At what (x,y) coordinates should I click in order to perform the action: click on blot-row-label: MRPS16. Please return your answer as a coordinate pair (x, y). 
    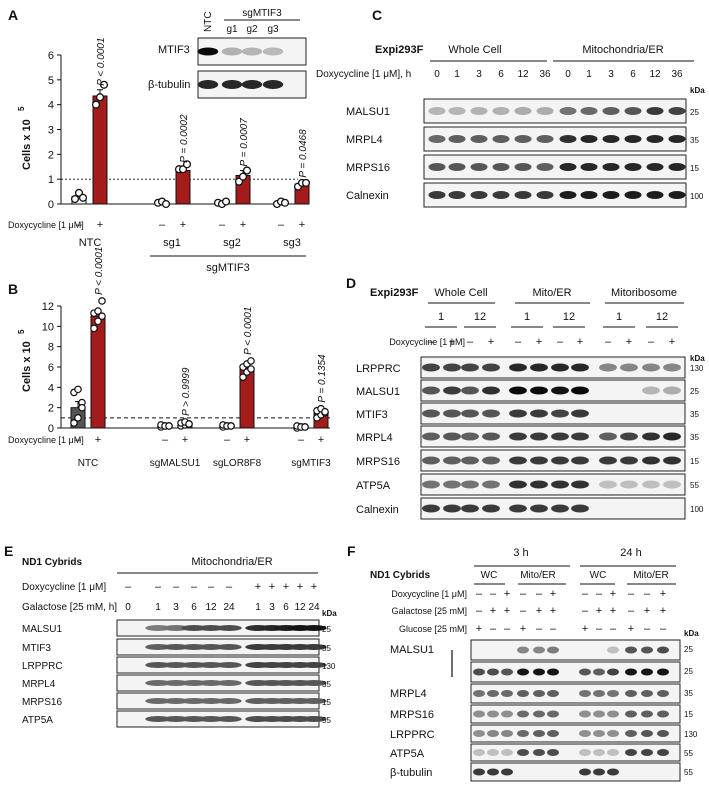
    Looking at the image, I should click on (368, 168).